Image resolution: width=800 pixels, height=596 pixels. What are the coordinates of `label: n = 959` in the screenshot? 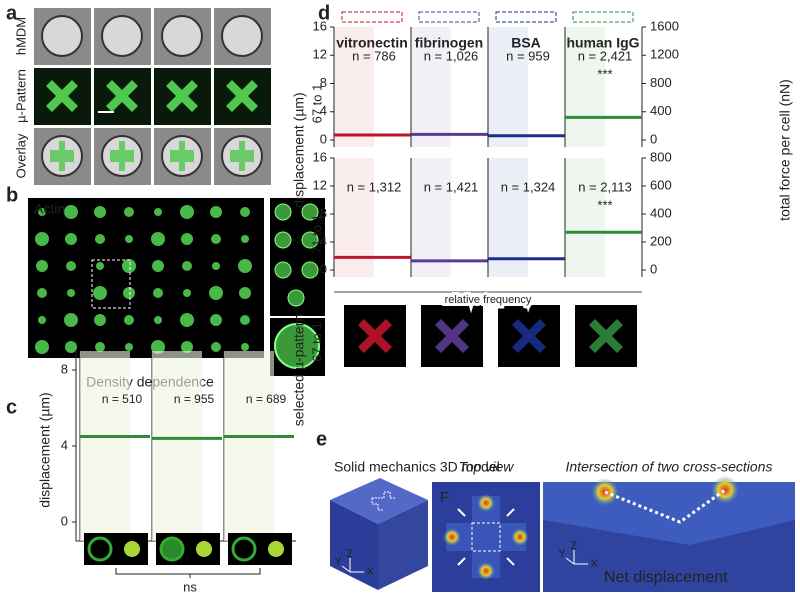 It's located at (528, 55).